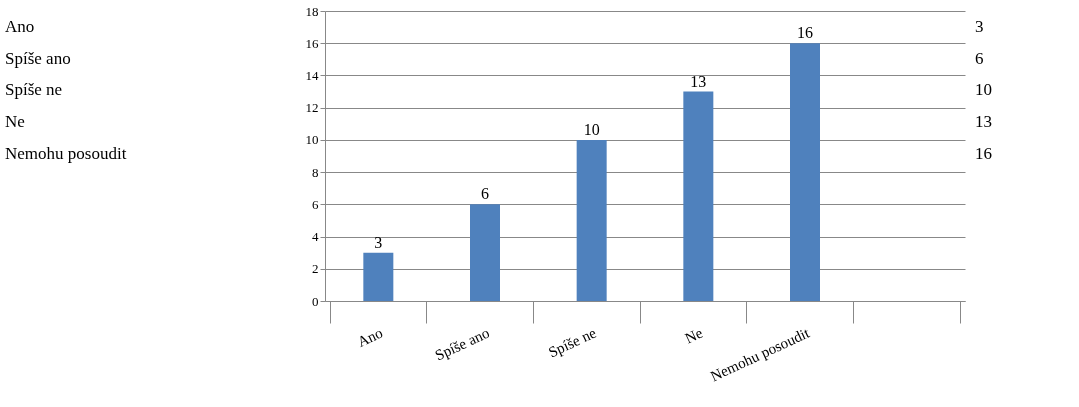 The height and width of the screenshot is (407, 1079). What do you see at coordinates (315, 301) in the screenshot?
I see `y-tick-label: 0` at bounding box center [315, 301].